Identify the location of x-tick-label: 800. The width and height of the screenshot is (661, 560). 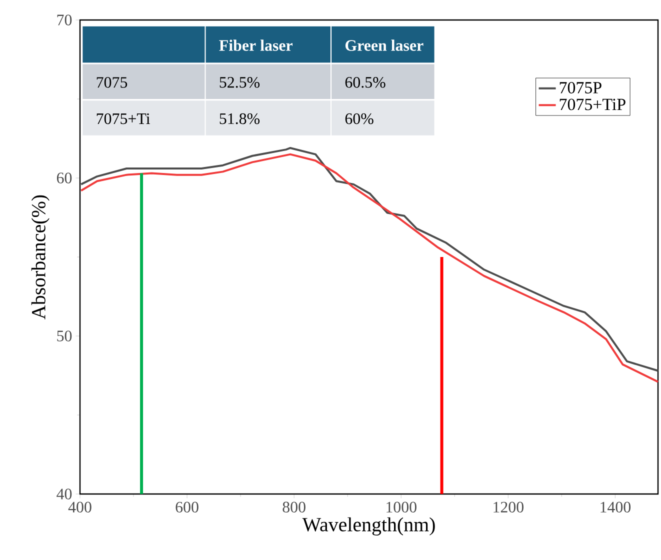
(294, 507).